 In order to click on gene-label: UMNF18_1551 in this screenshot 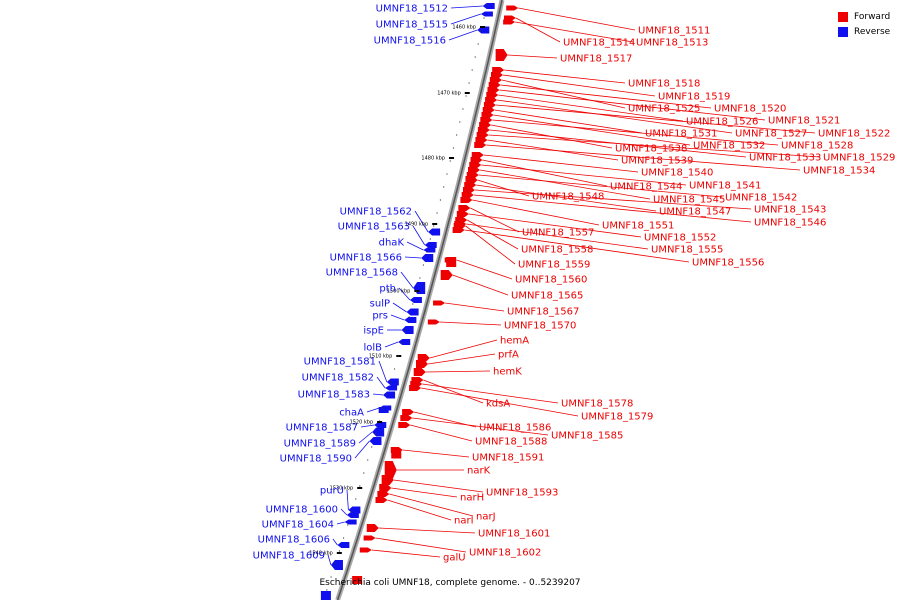, I will do `click(638, 226)`.